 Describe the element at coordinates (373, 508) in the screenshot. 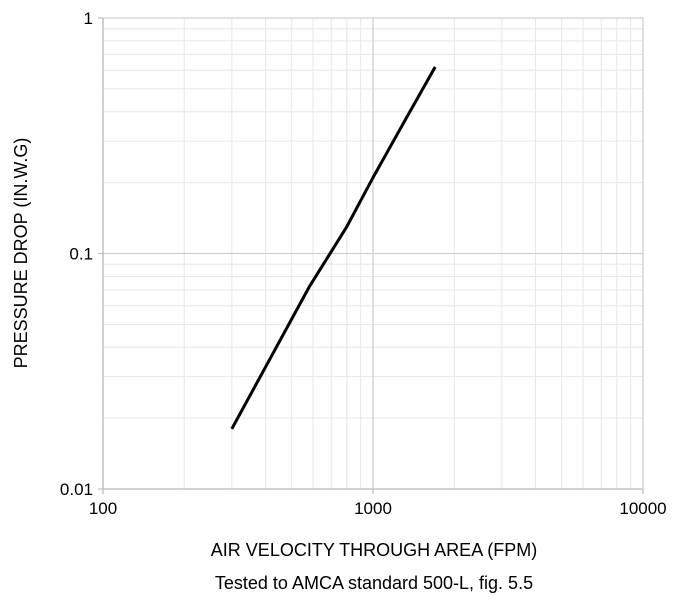

I see `x-tick-label: 1000` at that location.